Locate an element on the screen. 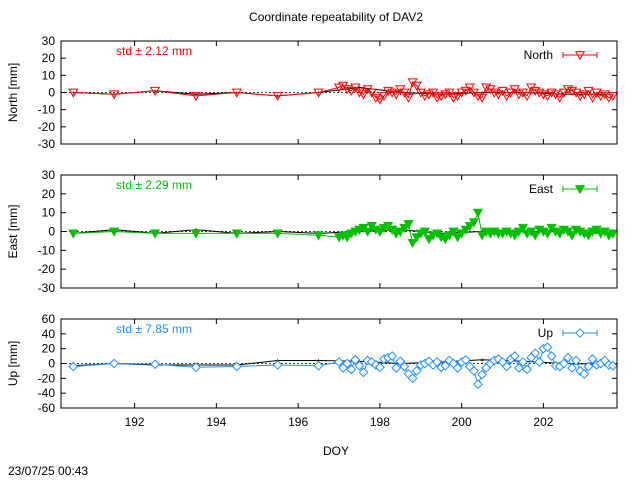 This screenshot has width=640, height=480. legend-marker is located at coordinates (580, 333).